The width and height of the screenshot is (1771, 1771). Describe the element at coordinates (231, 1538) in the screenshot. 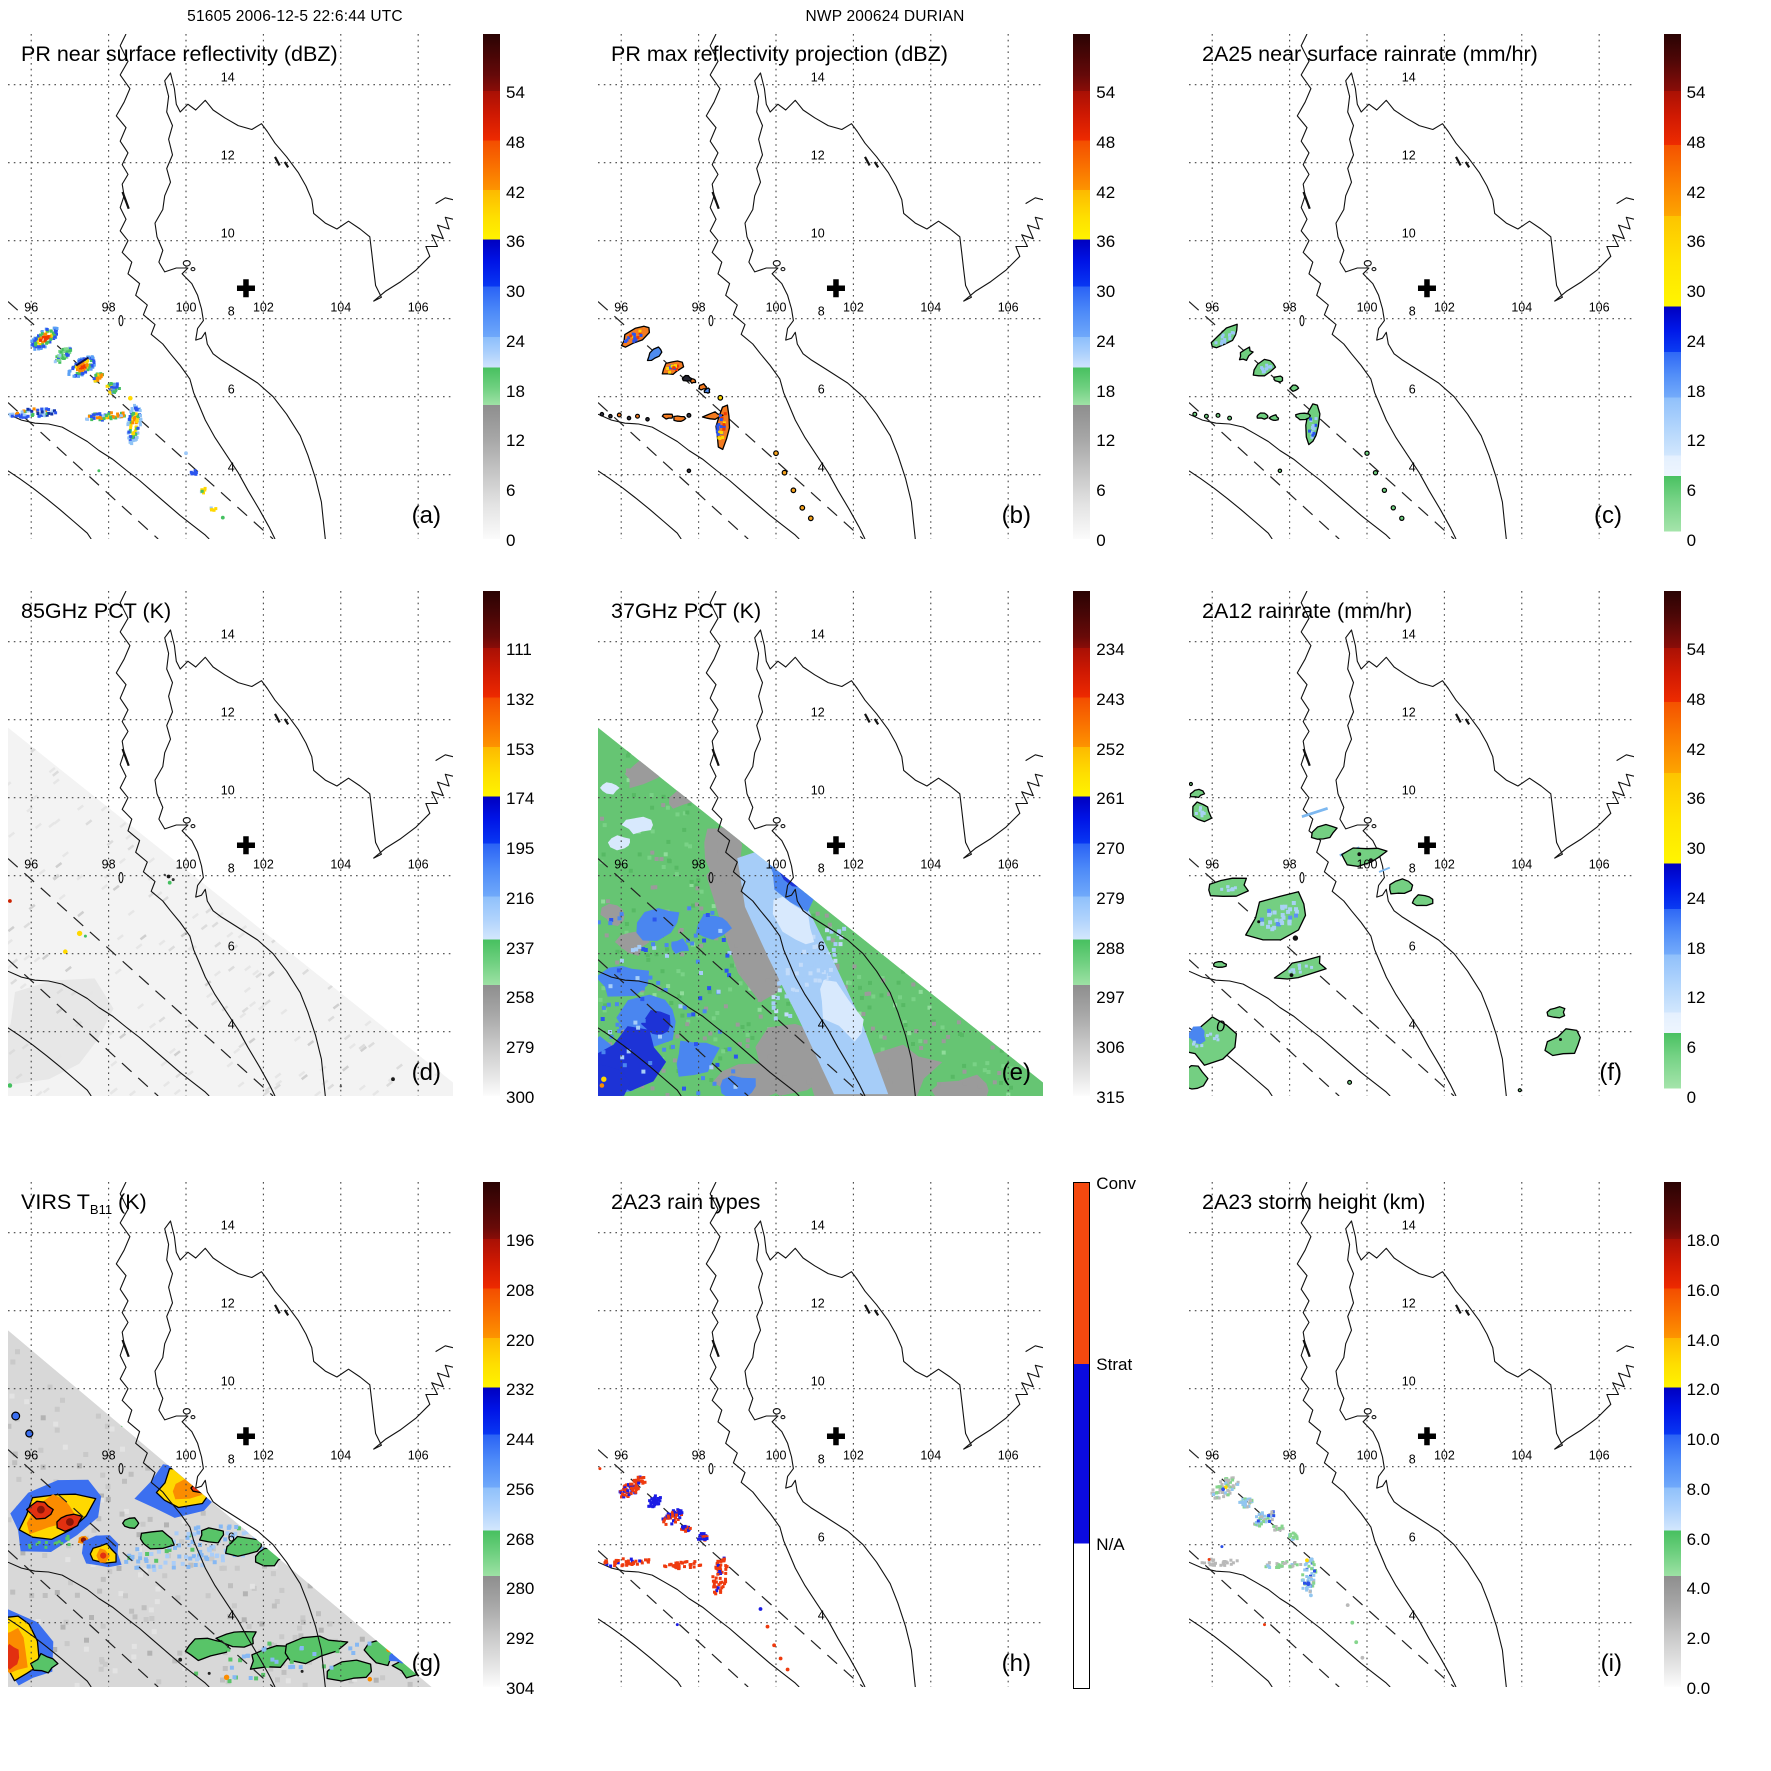

I see `lat-label: 6` at that location.